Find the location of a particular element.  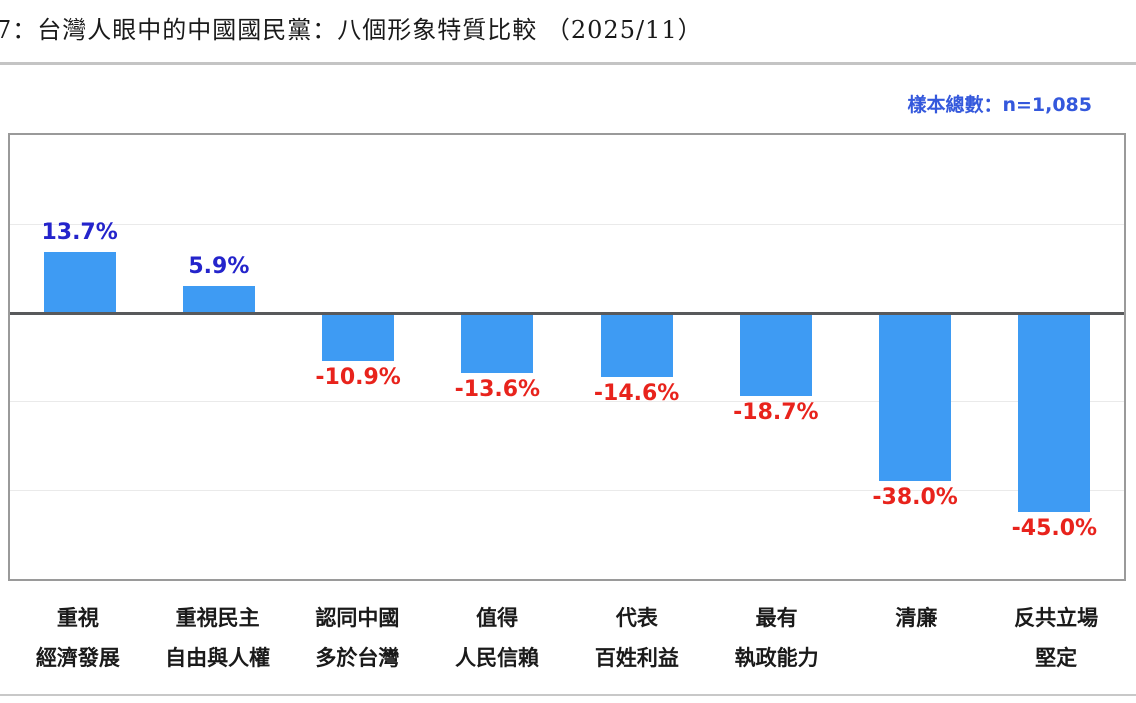

value-label-4: -13.6% is located at coordinates (497, 389).